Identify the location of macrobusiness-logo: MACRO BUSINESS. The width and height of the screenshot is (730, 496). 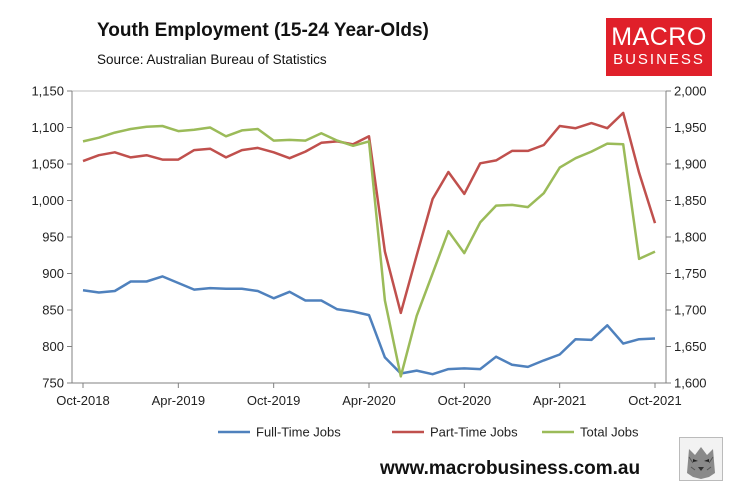
(659, 47).